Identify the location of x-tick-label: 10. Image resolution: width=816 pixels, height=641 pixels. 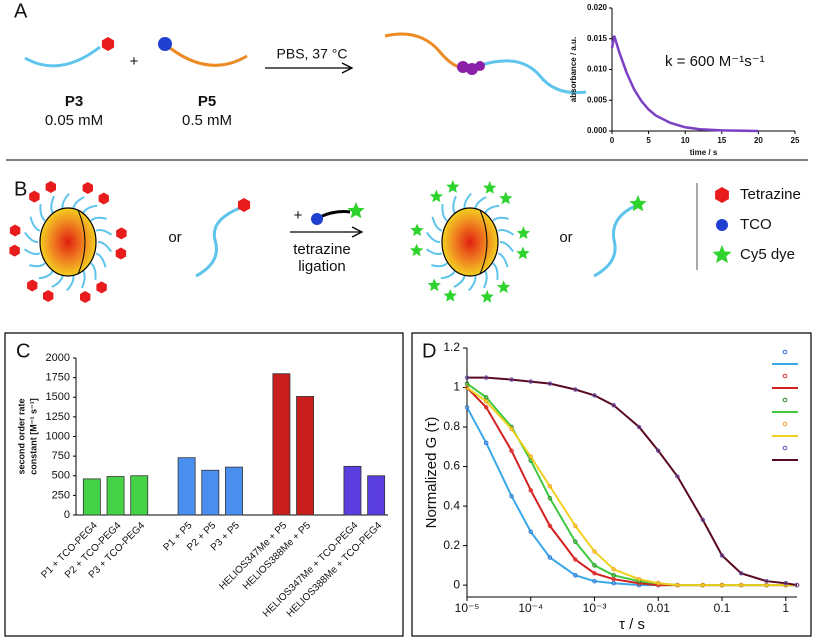
(685, 140).